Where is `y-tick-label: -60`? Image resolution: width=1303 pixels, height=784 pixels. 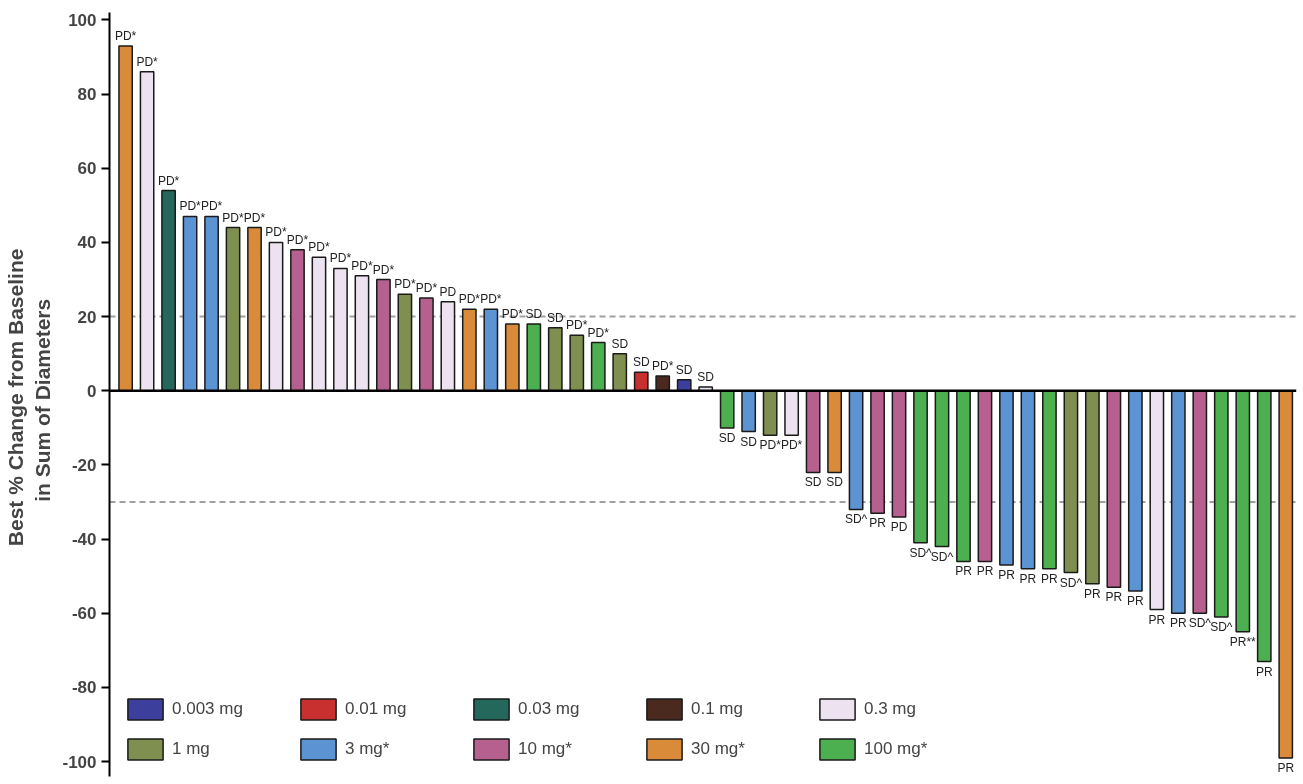
y-tick-label: -60 is located at coordinates (84, 614).